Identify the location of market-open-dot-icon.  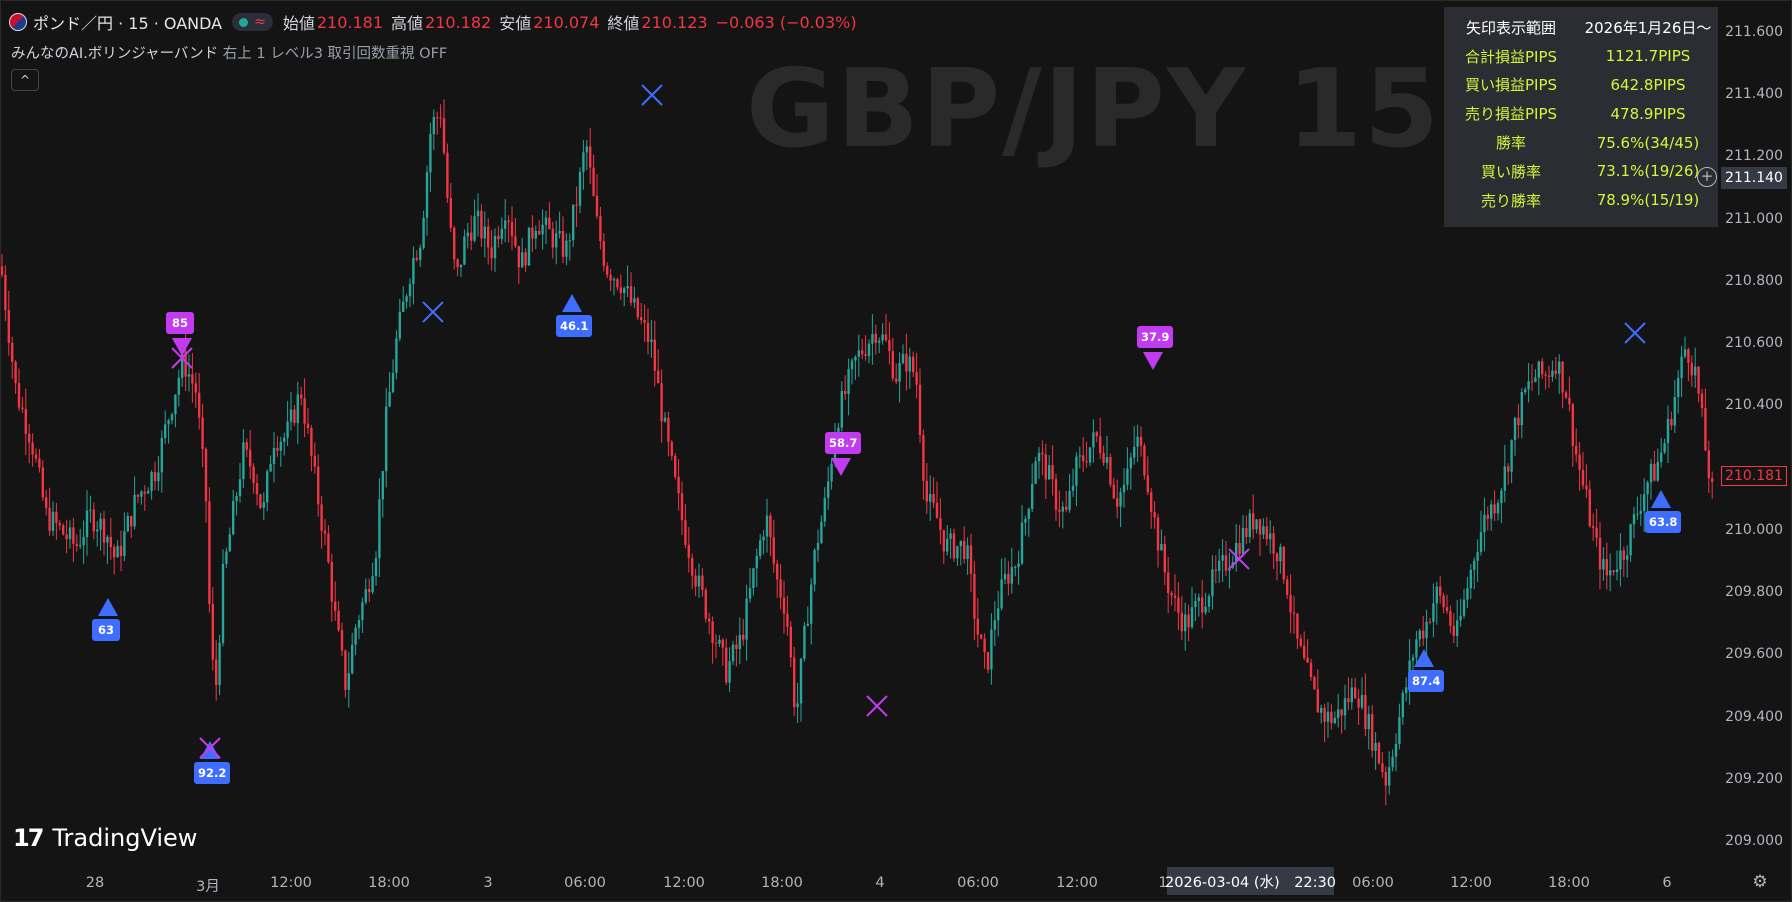
(244, 22).